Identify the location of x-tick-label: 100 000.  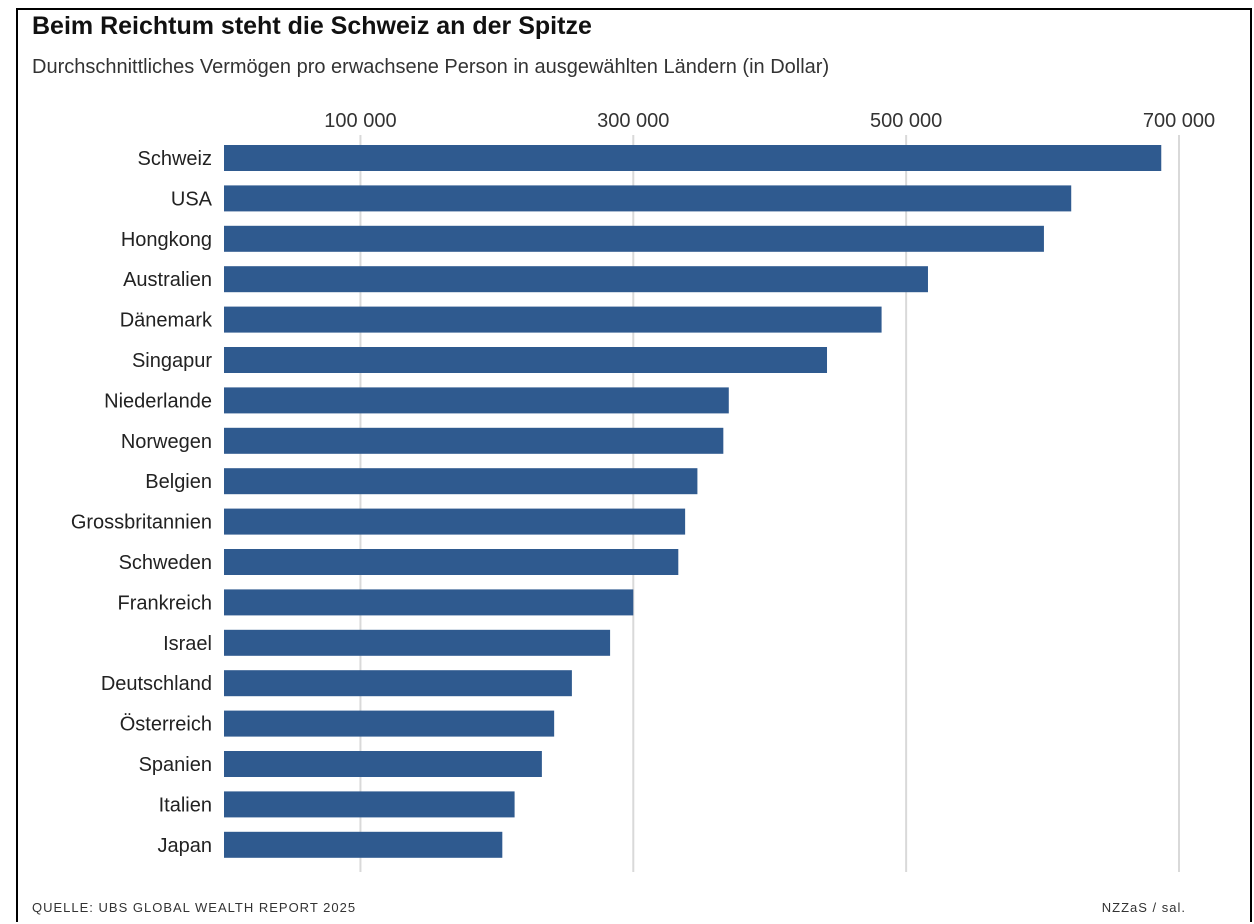
(360, 121).